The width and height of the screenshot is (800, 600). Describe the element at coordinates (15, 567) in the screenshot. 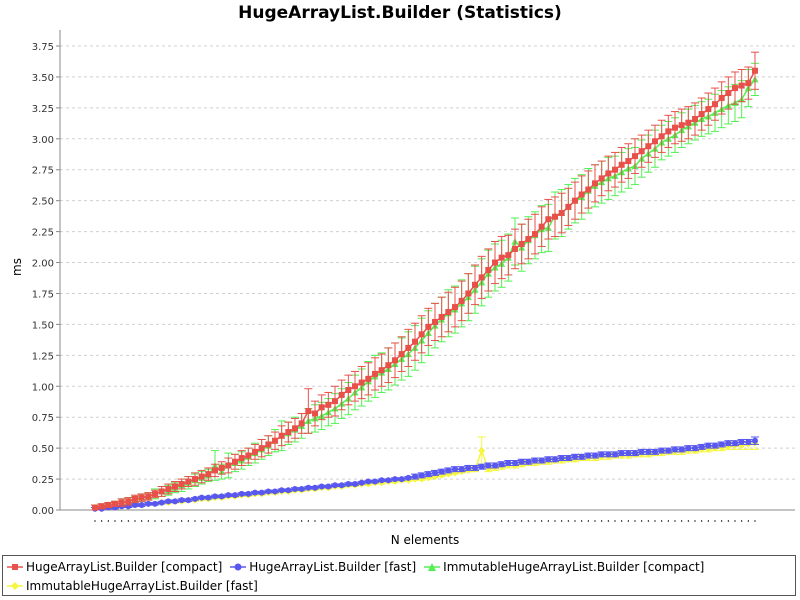

I see `legend-swatch-square` at that location.